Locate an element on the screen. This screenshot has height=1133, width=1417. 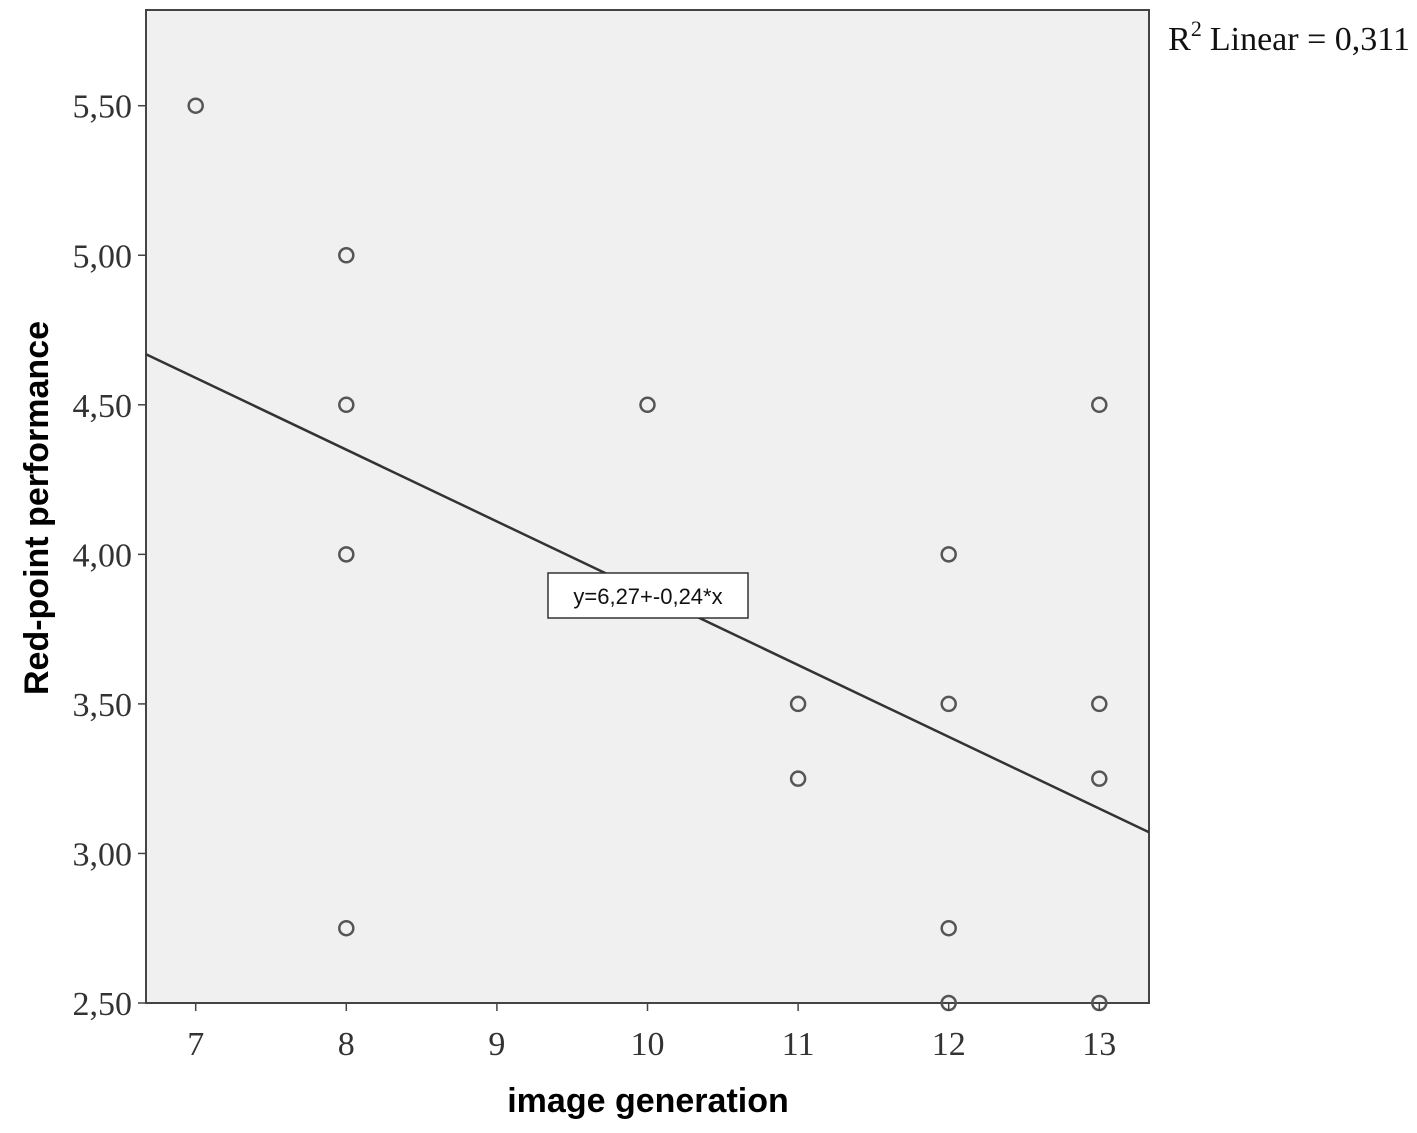
x-tick-label: 11 is located at coordinates (798, 1044).